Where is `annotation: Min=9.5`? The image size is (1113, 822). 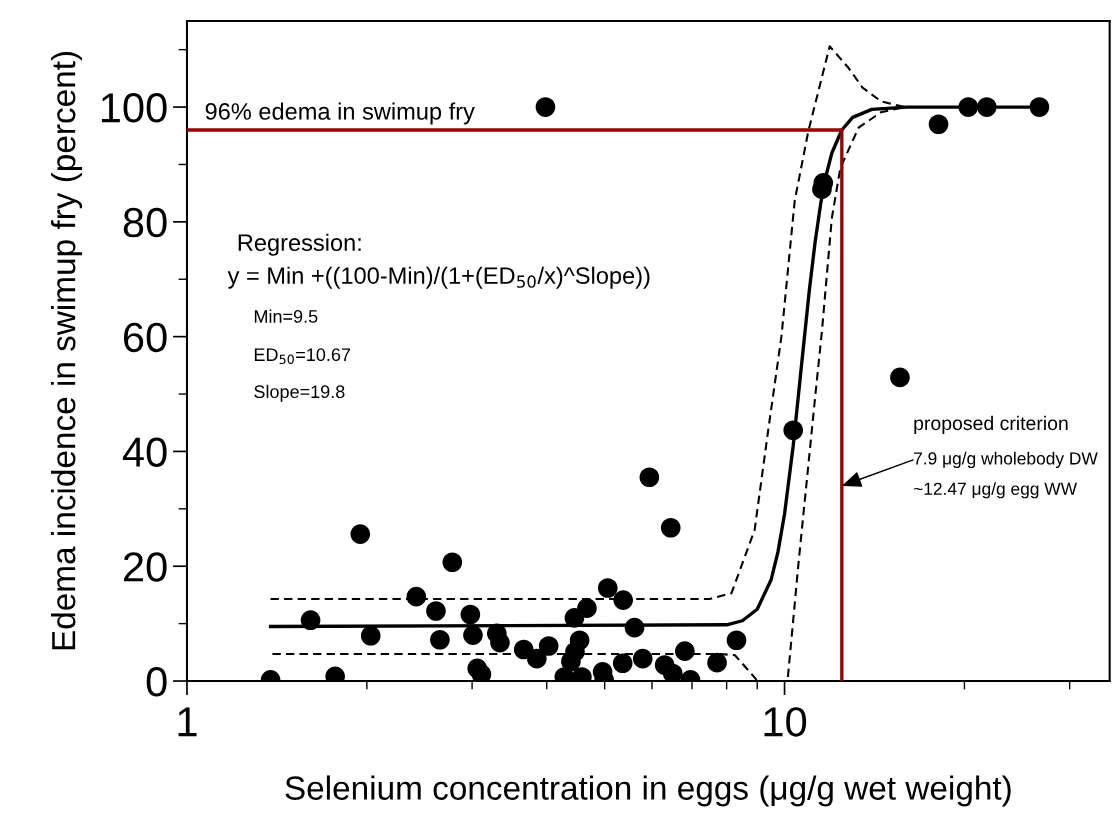 annotation: Min=9.5 is located at coordinates (286, 316).